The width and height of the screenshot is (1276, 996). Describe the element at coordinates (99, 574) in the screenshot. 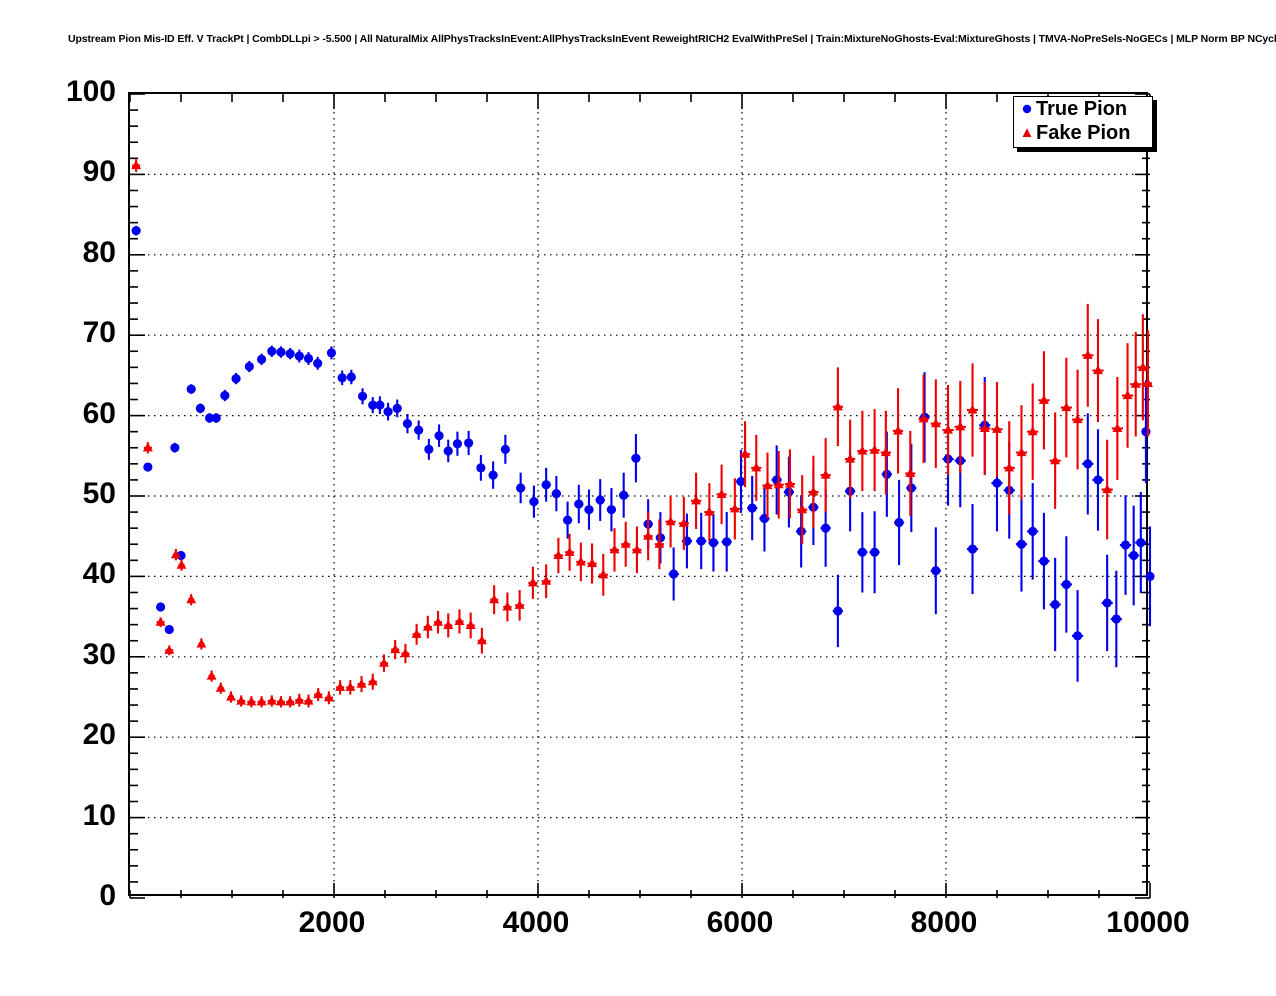

I see `y-tick-label: 40` at that location.